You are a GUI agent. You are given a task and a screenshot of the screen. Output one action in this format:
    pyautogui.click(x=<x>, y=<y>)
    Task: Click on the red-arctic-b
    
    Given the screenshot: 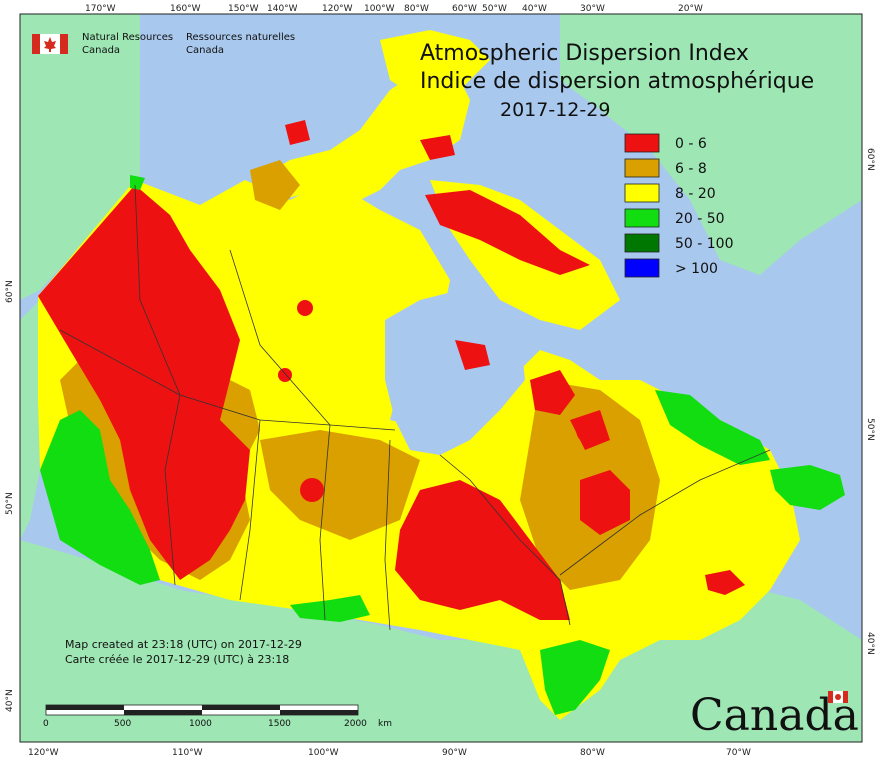 What is the action you would take?
    pyautogui.click(x=437, y=147)
    